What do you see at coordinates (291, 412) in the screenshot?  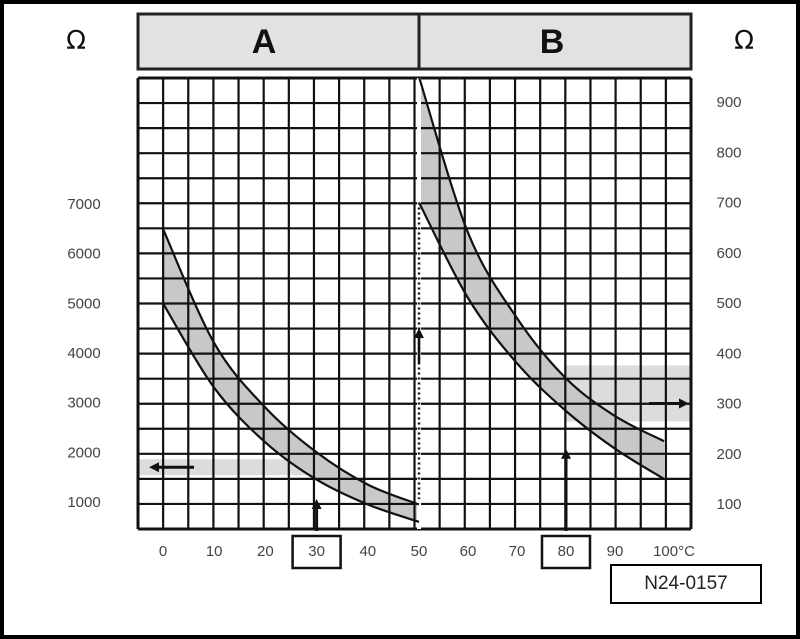 I see `curve-a-lower` at bounding box center [291, 412].